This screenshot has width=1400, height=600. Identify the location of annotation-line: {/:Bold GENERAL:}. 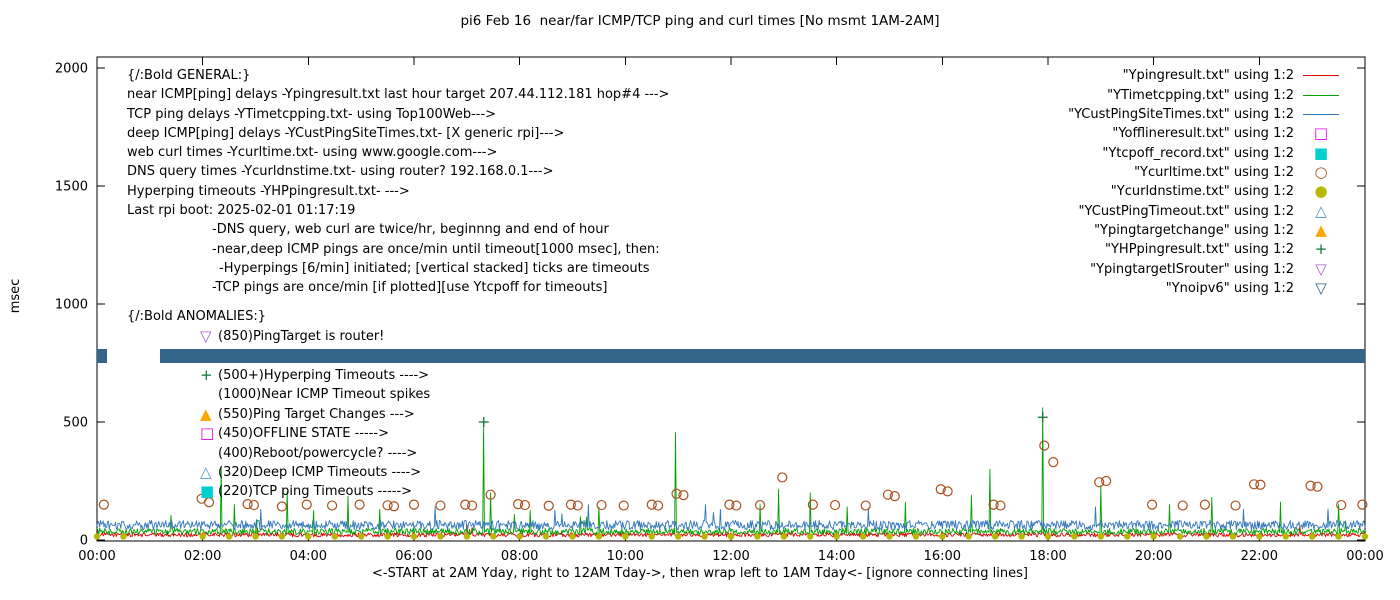
(189, 75).